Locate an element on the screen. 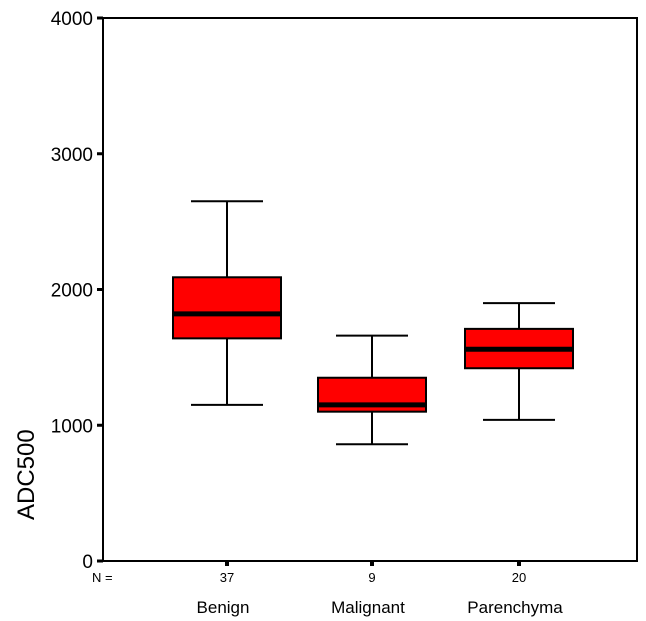  n-prefix-label: N = is located at coordinates (102, 577).